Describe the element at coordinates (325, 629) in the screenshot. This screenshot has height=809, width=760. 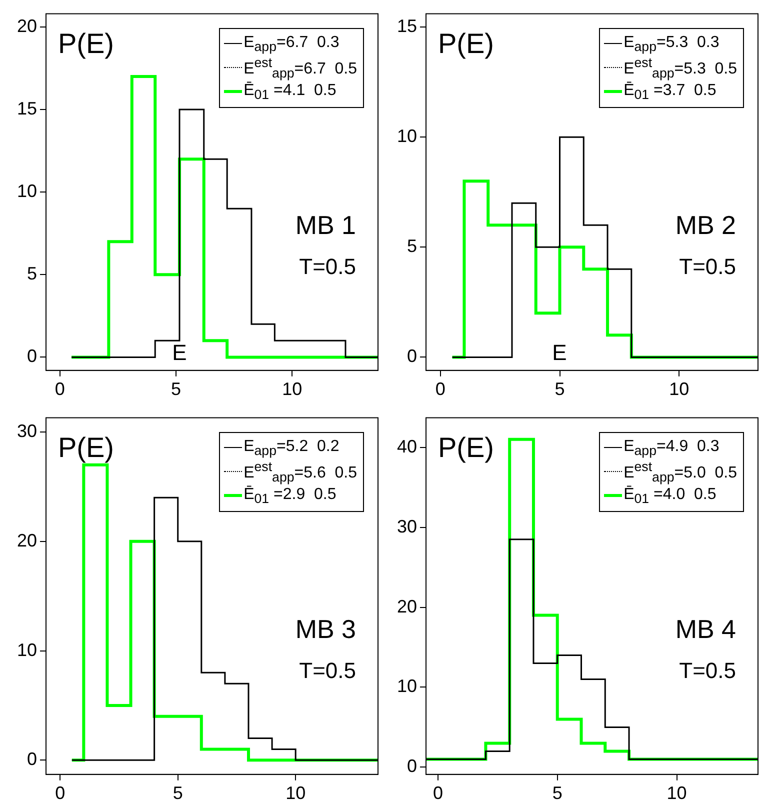
I see `annotation: MB 3` at that location.